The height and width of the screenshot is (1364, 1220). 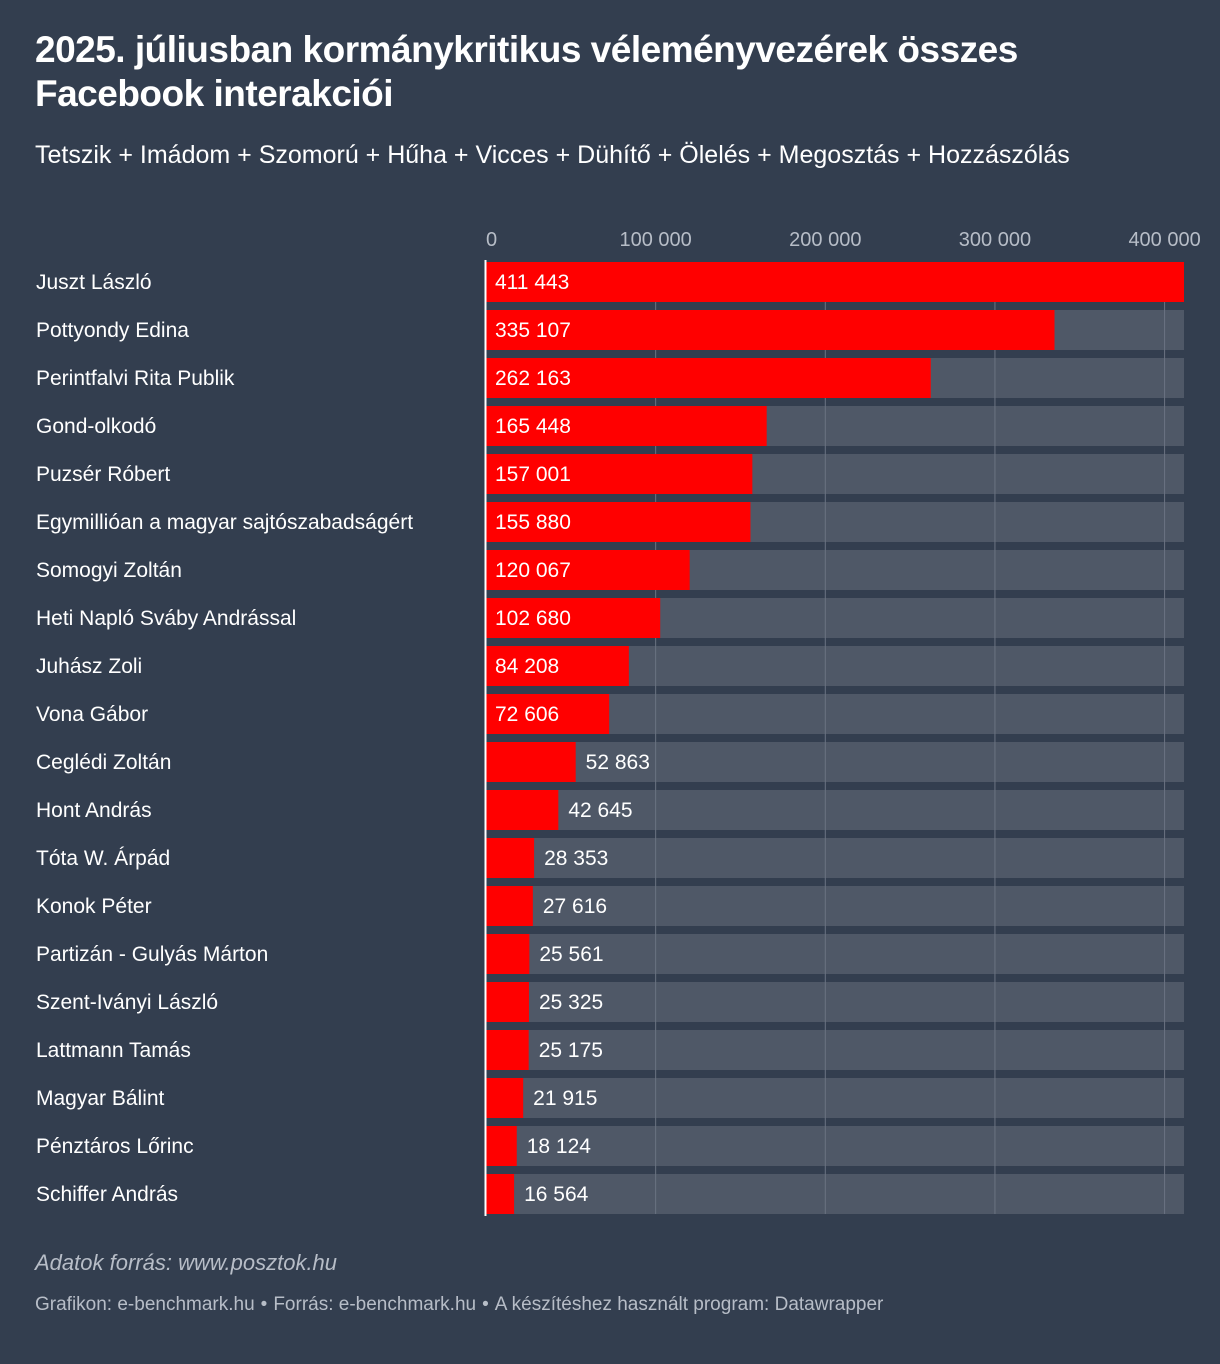 What do you see at coordinates (491, 240) in the screenshot?
I see `x-tick-label: 0` at bounding box center [491, 240].